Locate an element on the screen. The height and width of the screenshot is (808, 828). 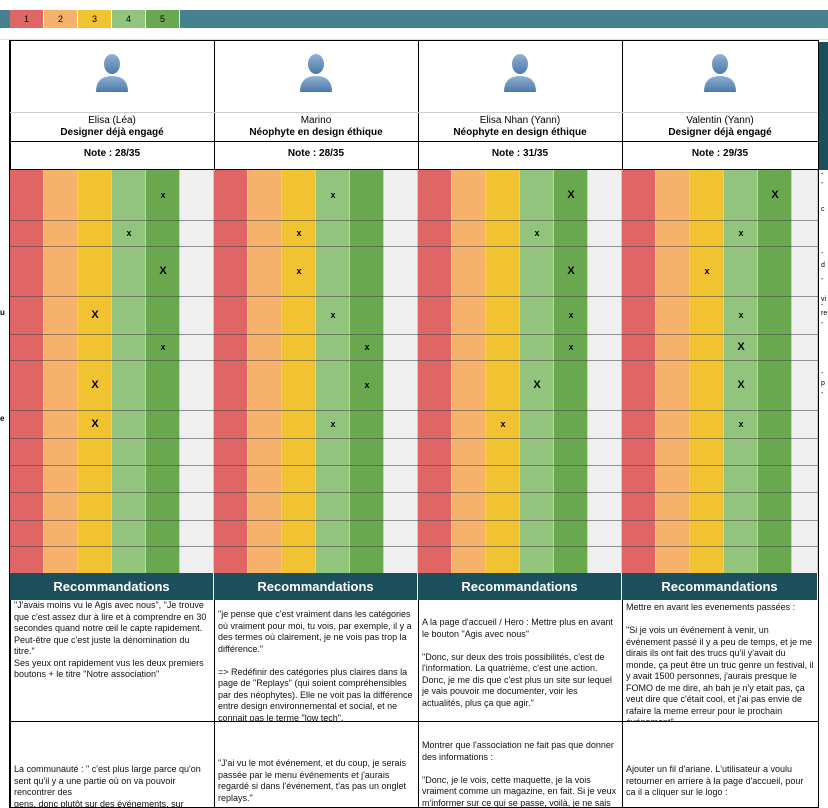
right-fragment: c is located at coordinates (823, 209).